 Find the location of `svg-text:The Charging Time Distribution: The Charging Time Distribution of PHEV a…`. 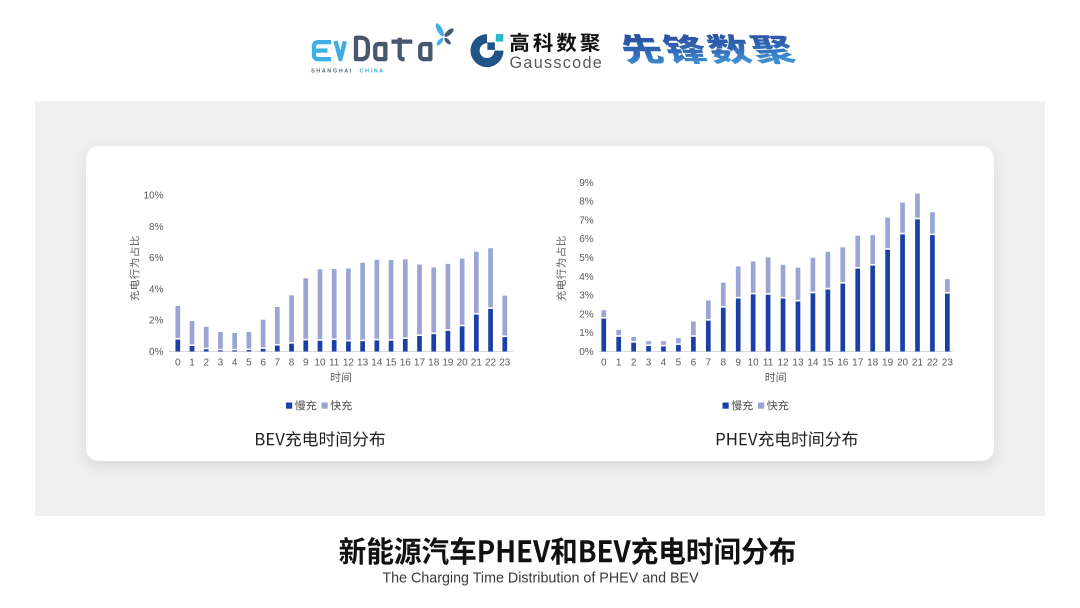

svg-text:The Charging Time Distribution: The Charging Time Distribution of PHEV a… is located at coordinates (540, 579).